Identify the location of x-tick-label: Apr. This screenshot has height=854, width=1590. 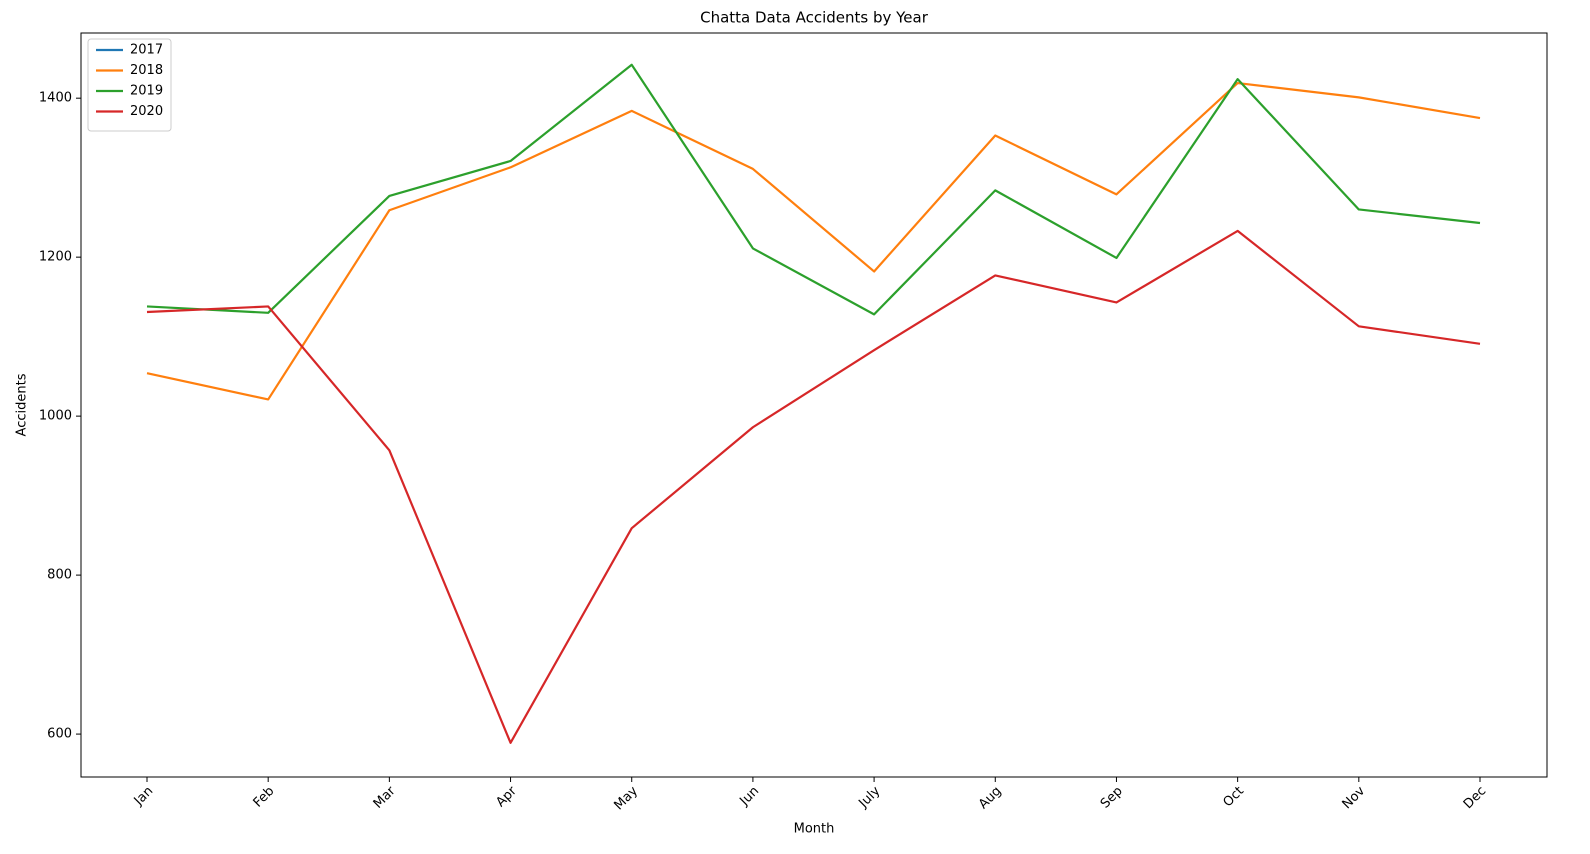
(506, 796).